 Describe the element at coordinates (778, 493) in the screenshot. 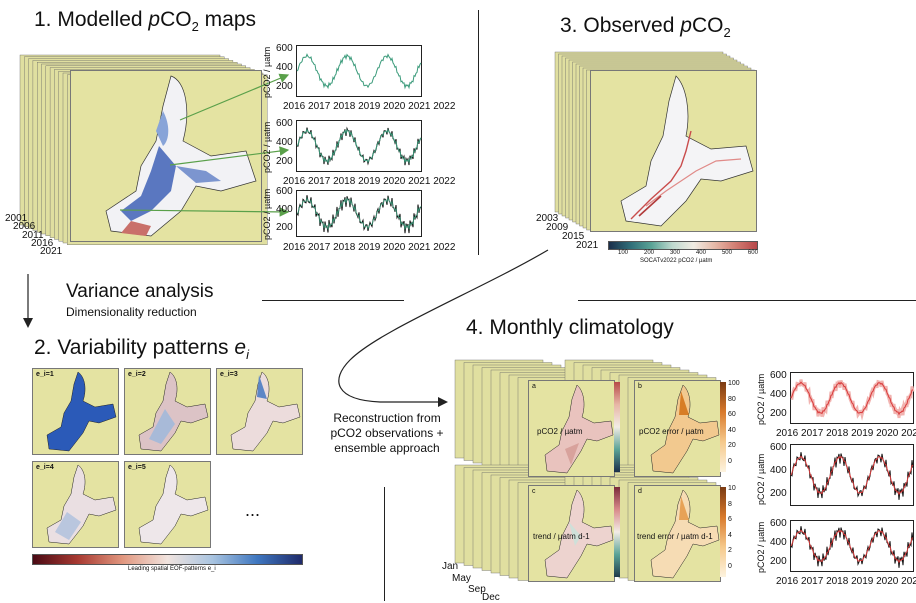

I see `ts5-ytick-200: 200` at that location.